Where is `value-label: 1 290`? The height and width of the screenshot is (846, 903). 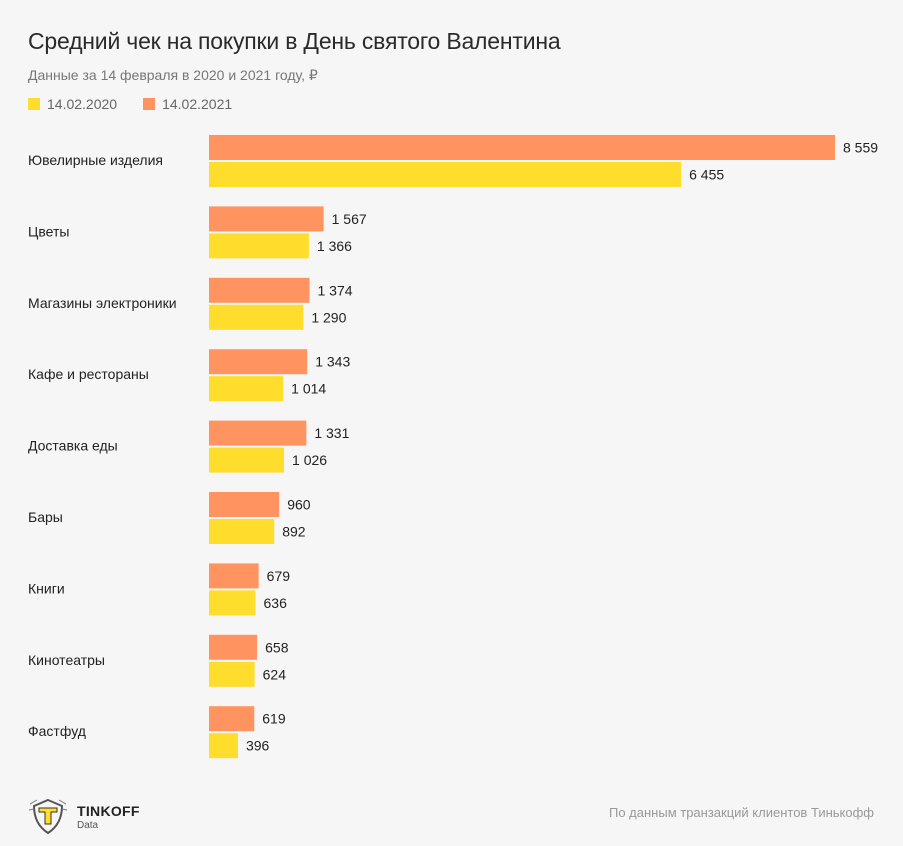 value-label: 1 290 is located at coordinates (328, 317).